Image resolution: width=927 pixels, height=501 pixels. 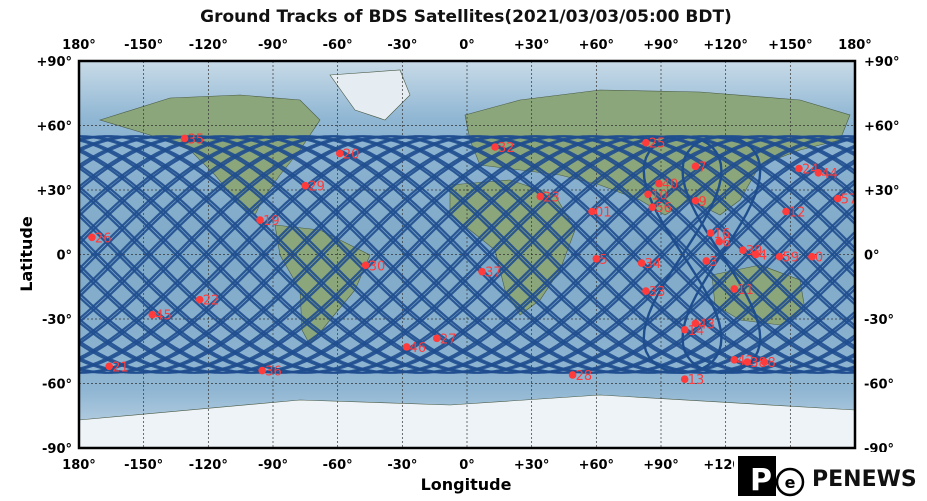 What do you see at coordinates (103, 238) in the screenshot?
I see `satellite-label: 26` at bounding box center [103, 238].